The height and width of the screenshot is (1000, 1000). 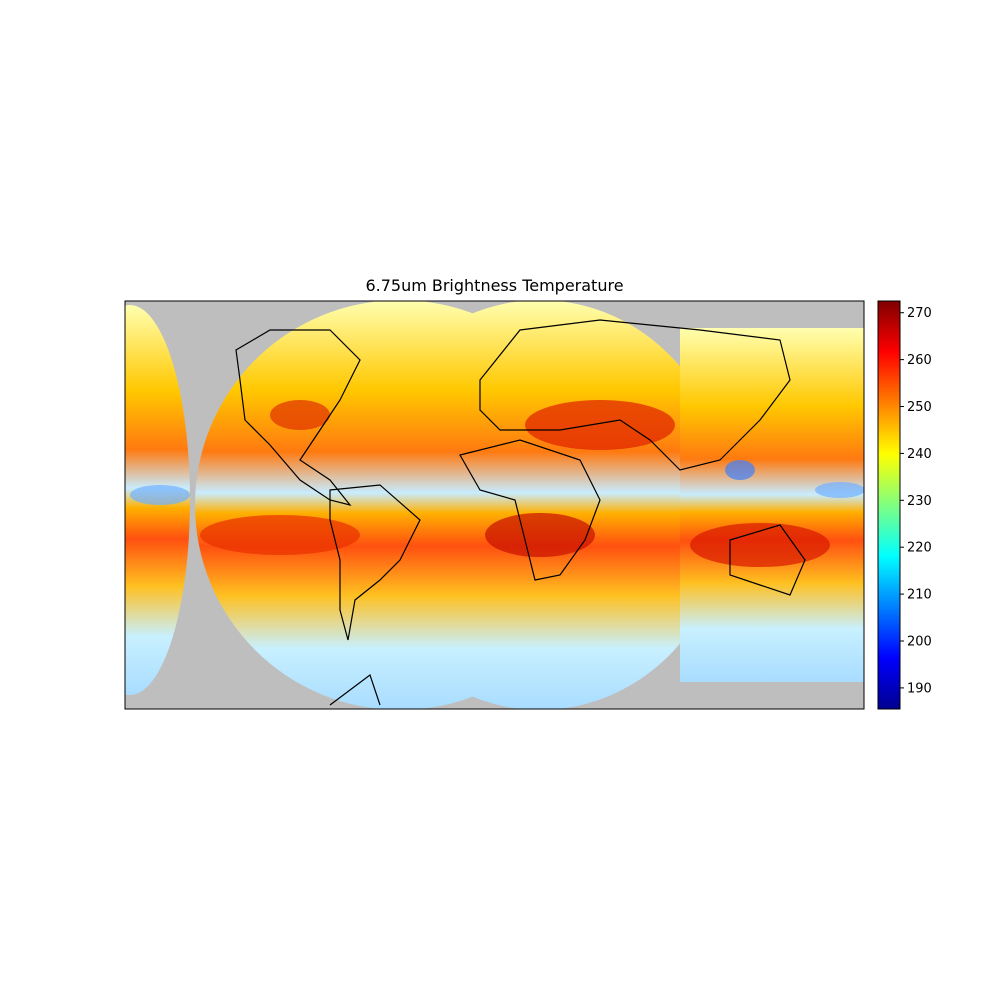 What do you see at coordinates (298, 418) in the screenshot?
I see `north-america-coast` at bounding box center [298, 418].